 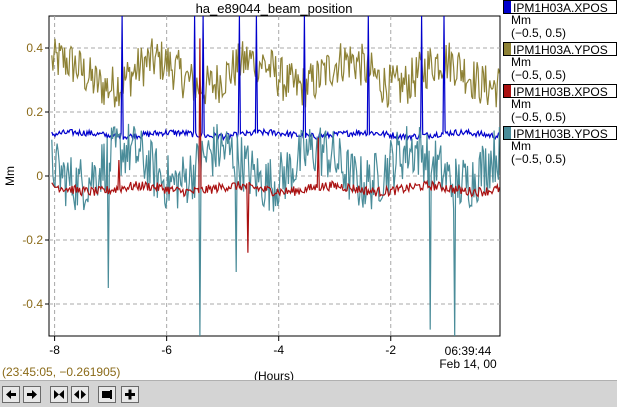 What do you see at coordinates (275, 73) in the screenshot?
I see `series-line-ipm1h03a-ypos` at bounding box center [275, 73].